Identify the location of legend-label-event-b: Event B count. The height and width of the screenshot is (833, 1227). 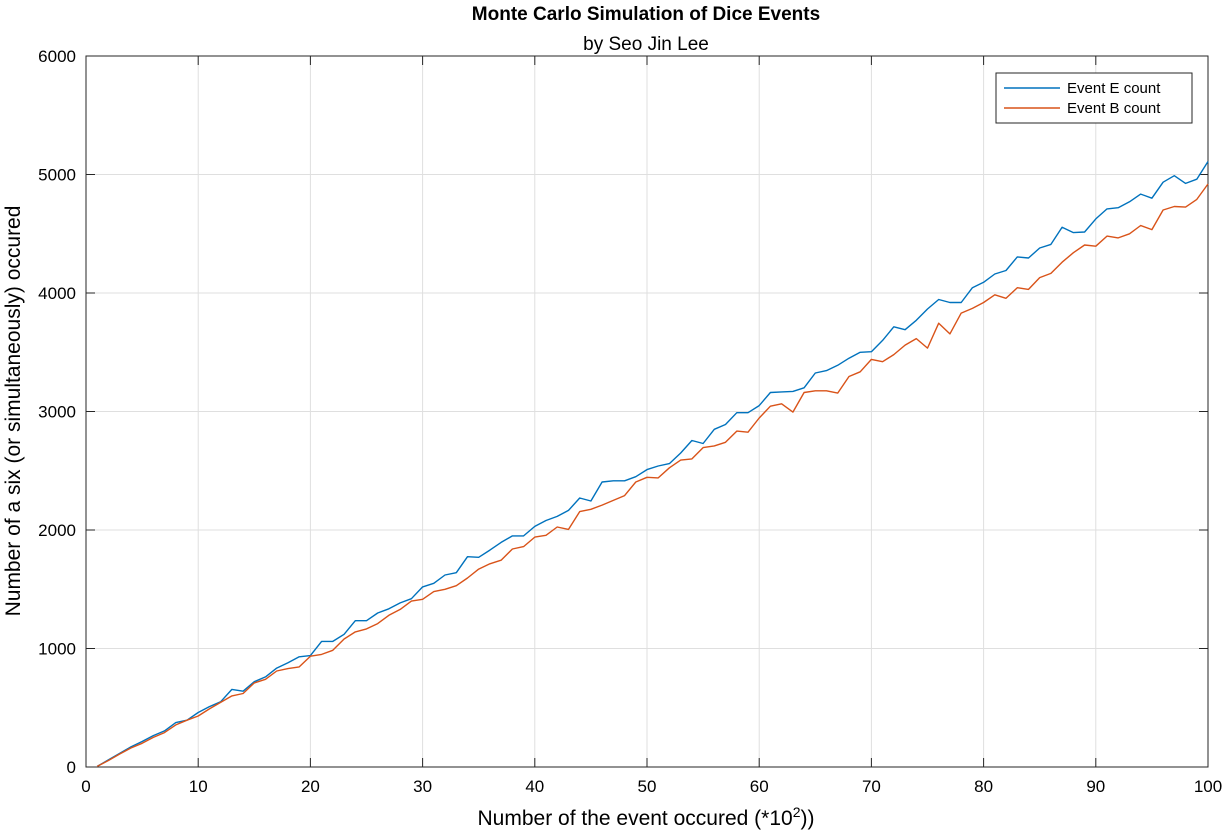
(1114, 108).